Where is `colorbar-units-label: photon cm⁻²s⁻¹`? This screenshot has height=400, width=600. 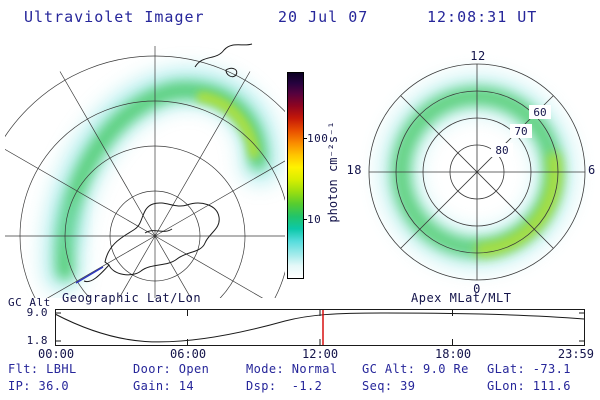 colorbar-units-label: photon cm⁻²s⁻¹ is located at coordinates (333, 172).